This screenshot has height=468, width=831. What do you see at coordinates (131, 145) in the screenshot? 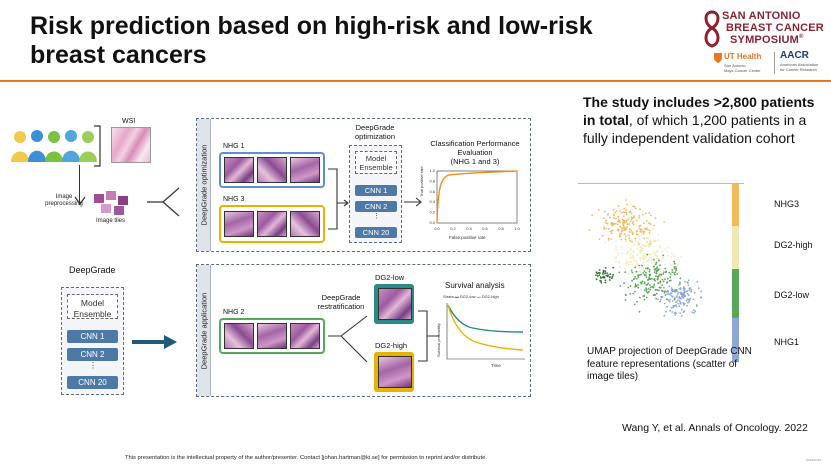
I see `wsi-thumbnail` at bounding box center [131, 145].